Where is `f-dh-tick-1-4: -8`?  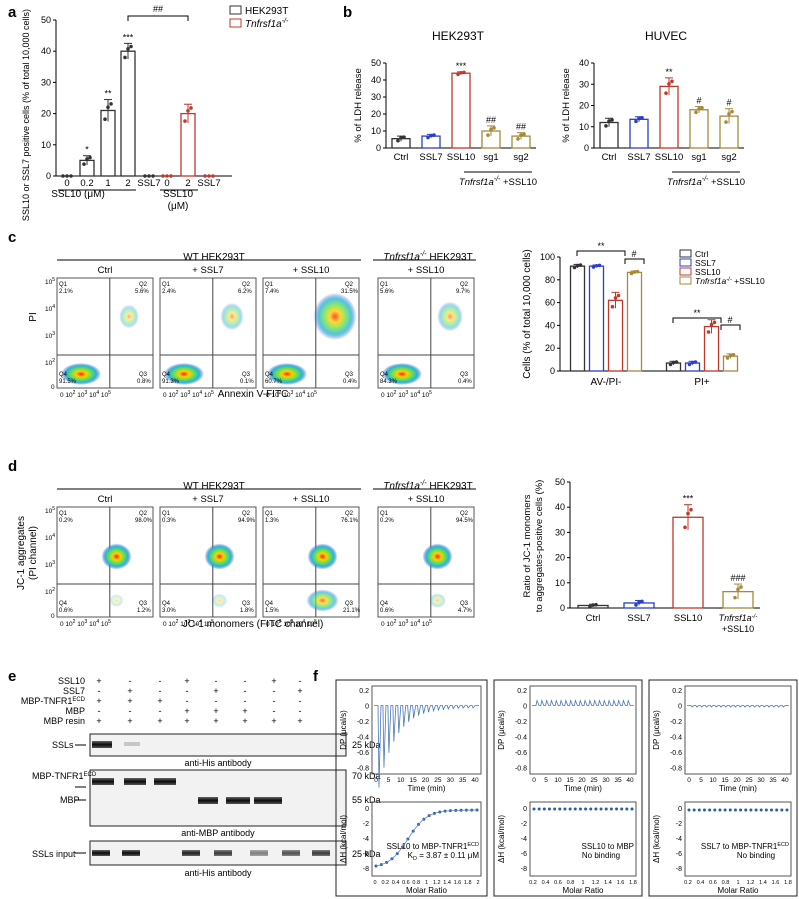 f-dh-tick-1-4: -8 is located at coordinates (524, 869).